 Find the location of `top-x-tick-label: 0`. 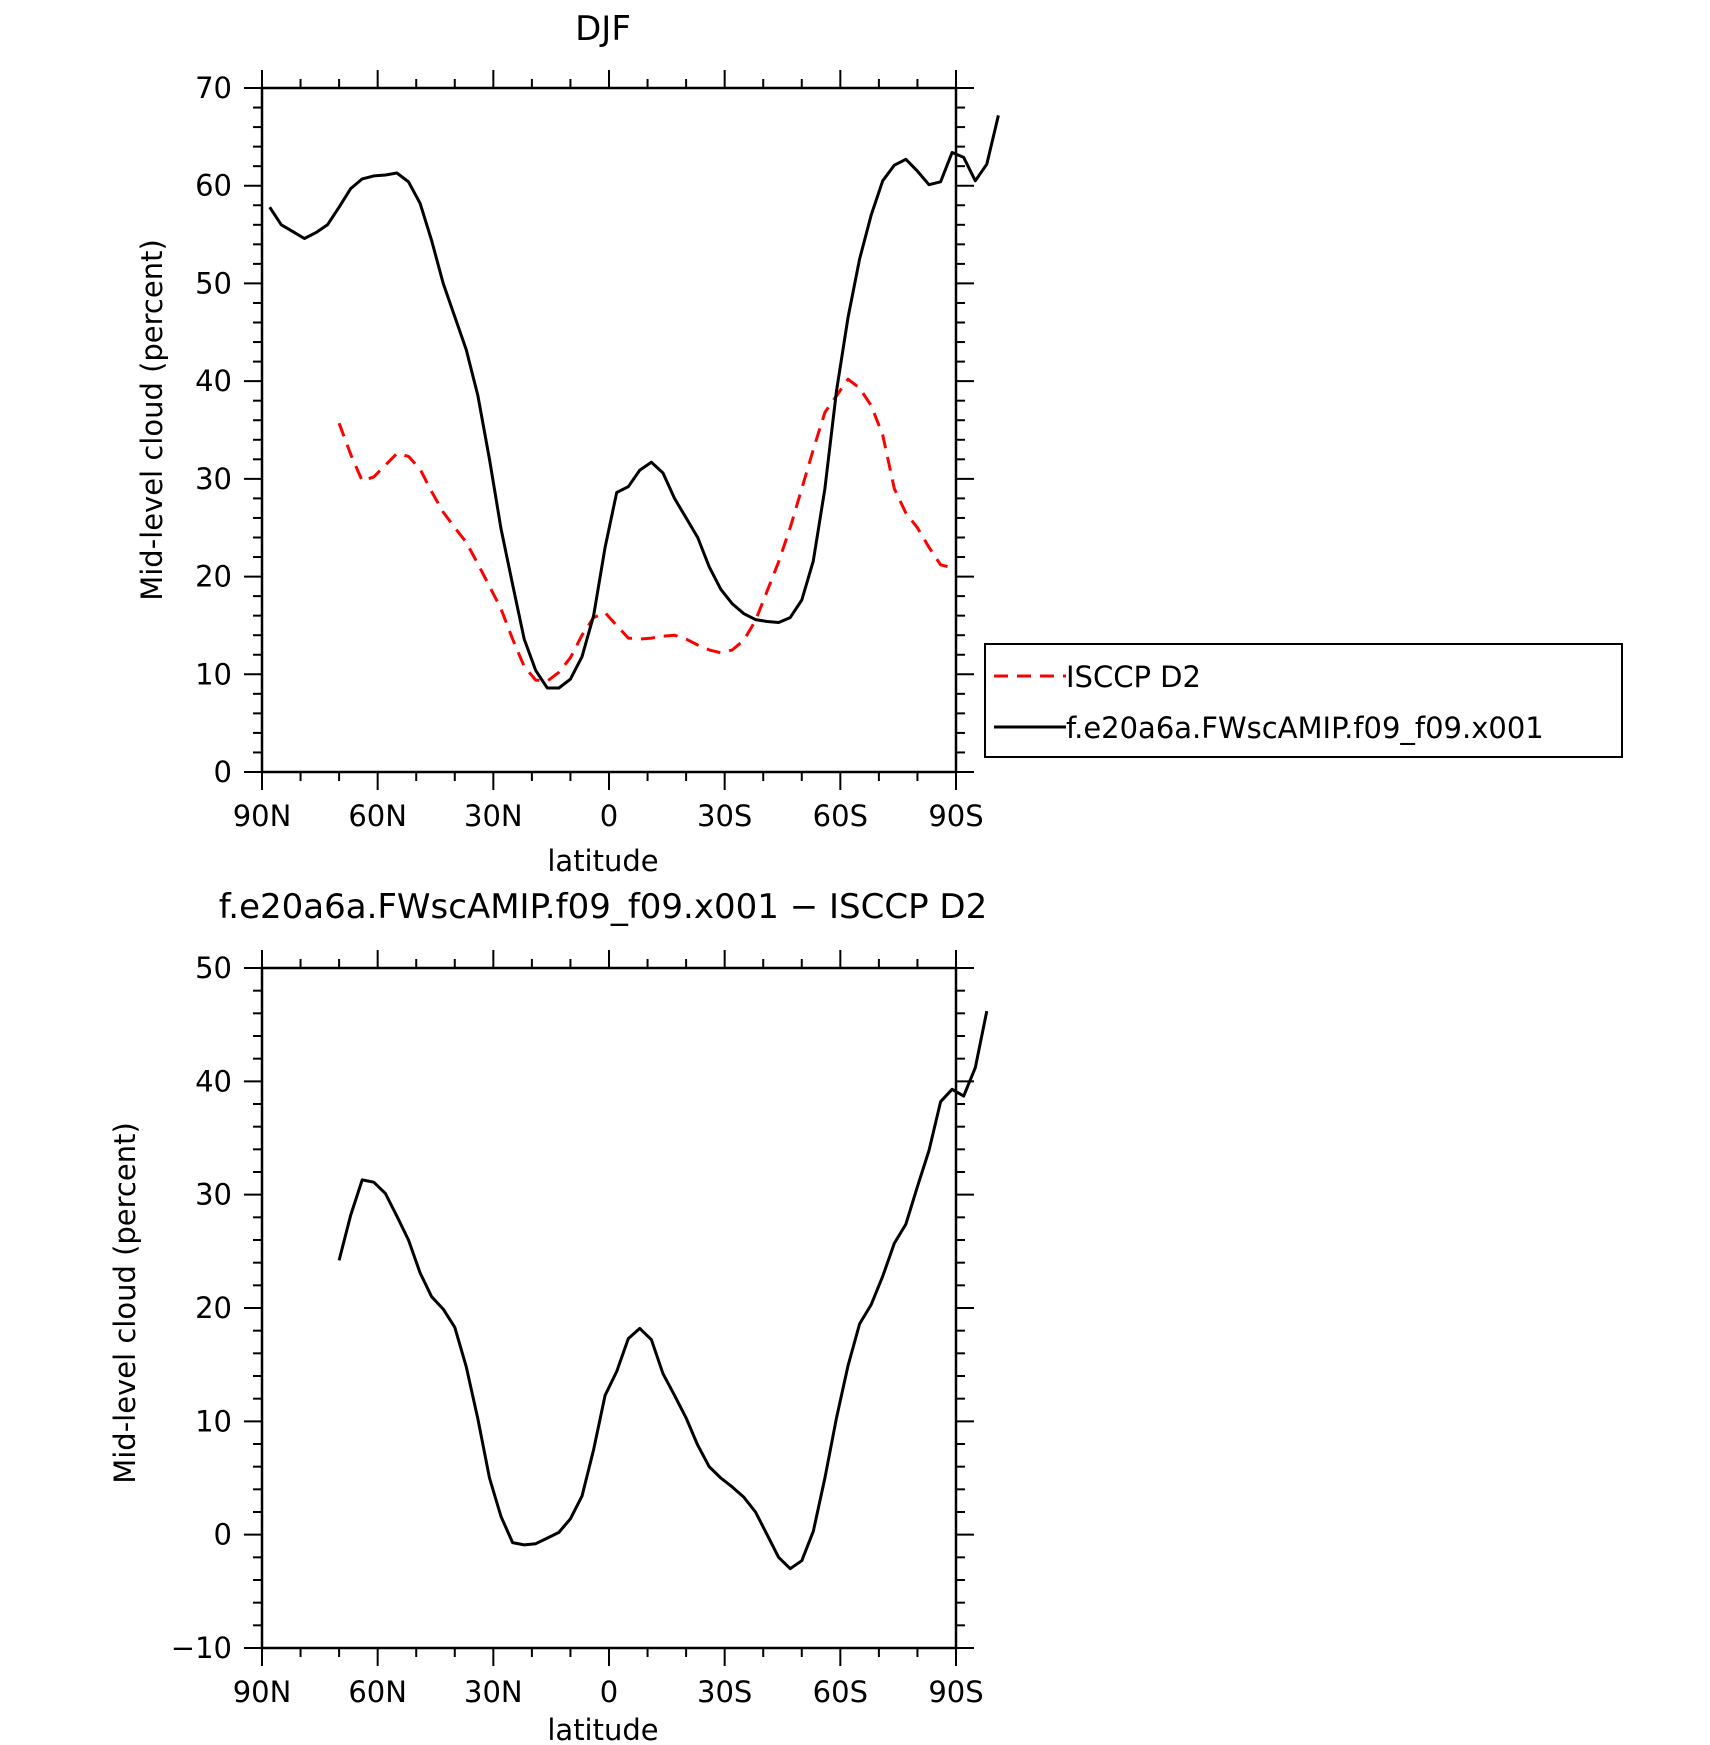

top-x-tick-label: 0 is located at coordinates (609, 816).